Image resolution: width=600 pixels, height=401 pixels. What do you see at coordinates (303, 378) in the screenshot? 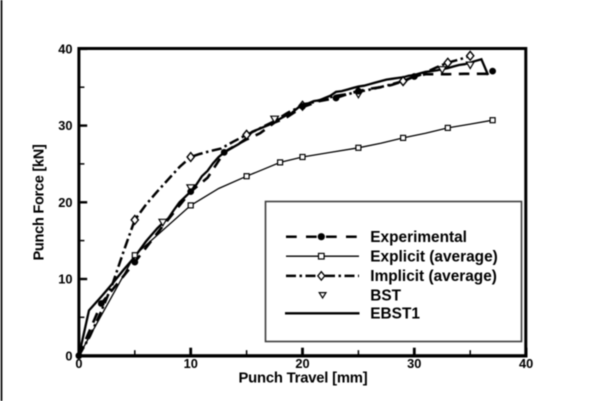
I see `svg-text: Punch Travel [mm]` at bounding box center [303, 378].